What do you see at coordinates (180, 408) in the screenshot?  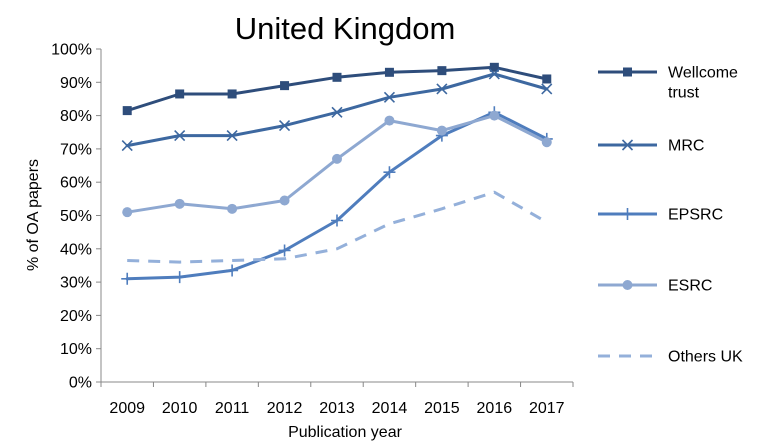 I see `x-tick-label: 2010` at bounding box center [180, 408].